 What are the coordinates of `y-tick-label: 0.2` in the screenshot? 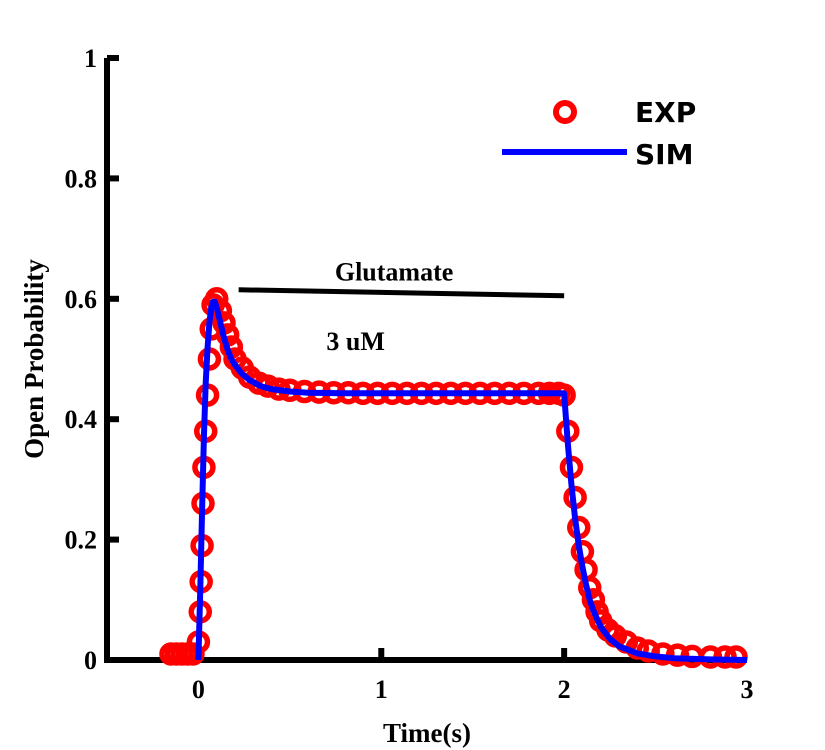 It's located at (81, 540).